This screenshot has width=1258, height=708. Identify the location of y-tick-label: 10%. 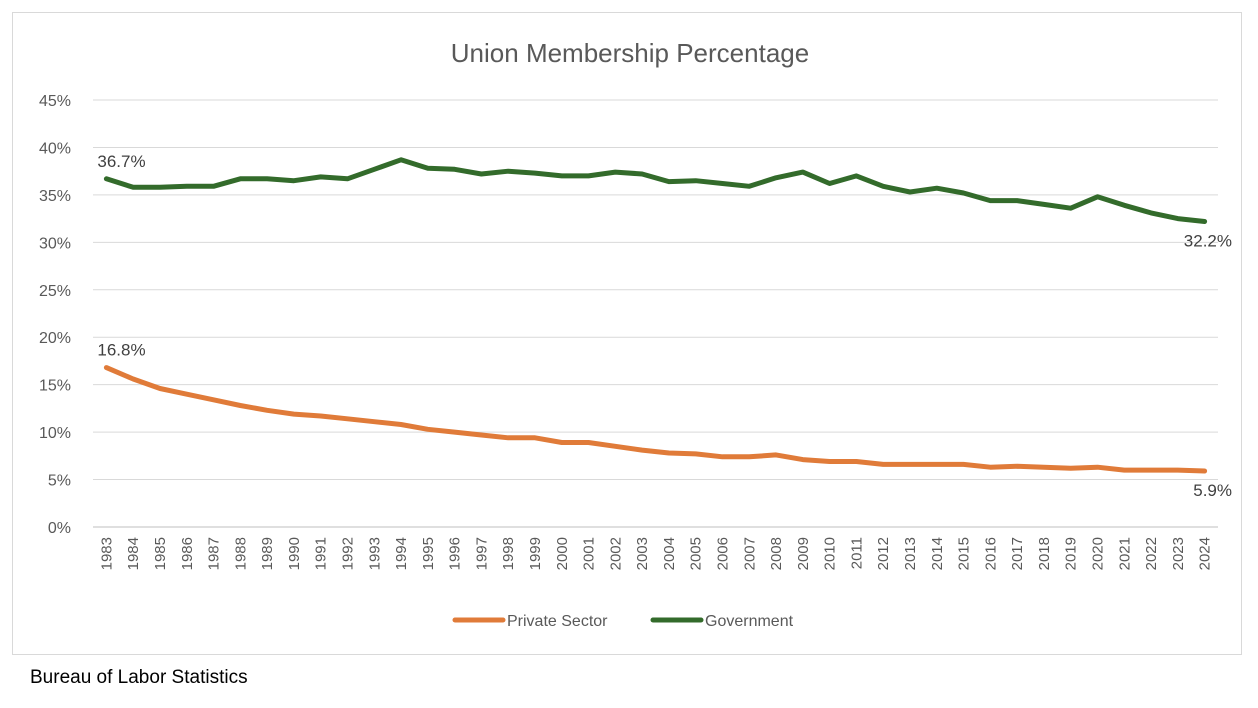
(55, 433).